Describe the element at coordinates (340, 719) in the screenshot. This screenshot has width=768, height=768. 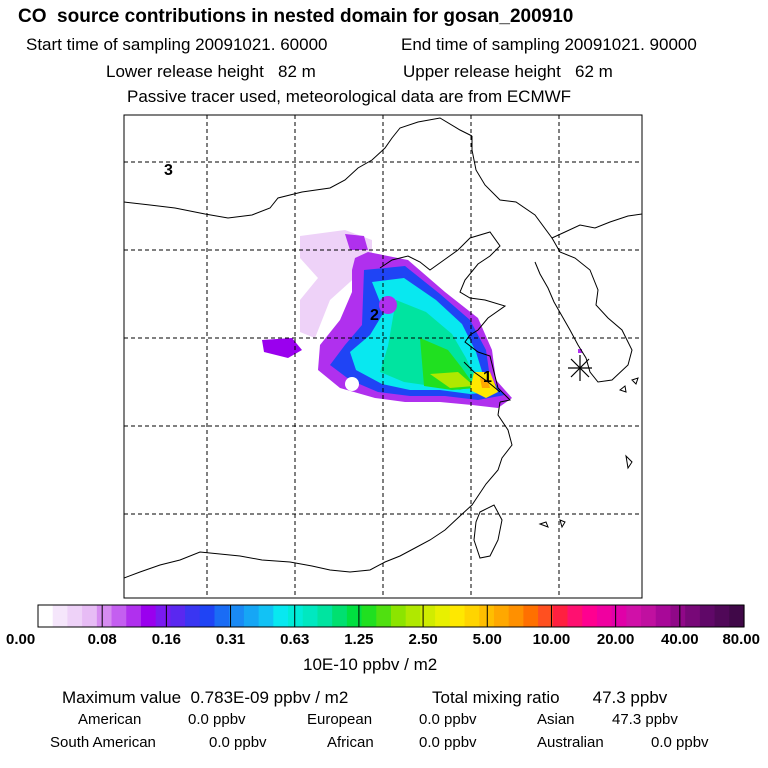
I see `european-label: European` at that location.